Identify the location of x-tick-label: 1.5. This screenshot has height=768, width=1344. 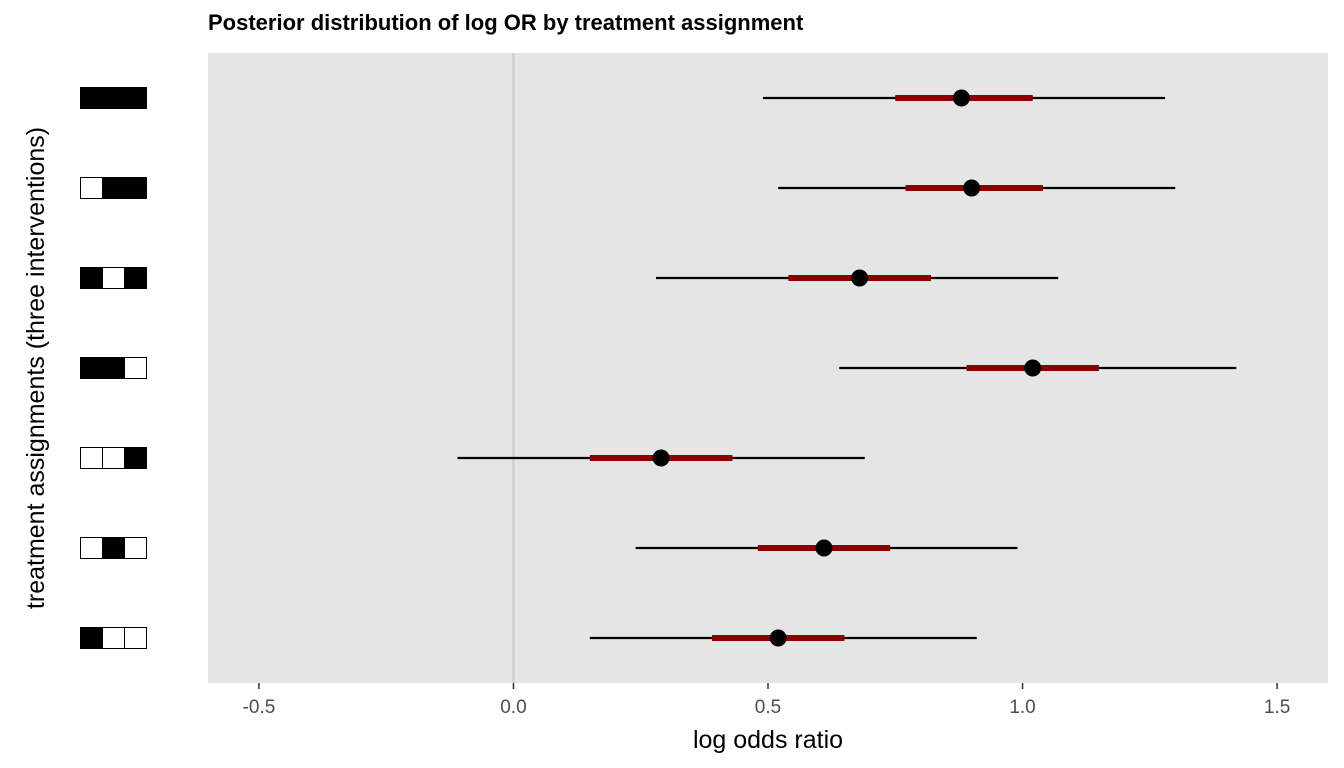
(1277, 707).